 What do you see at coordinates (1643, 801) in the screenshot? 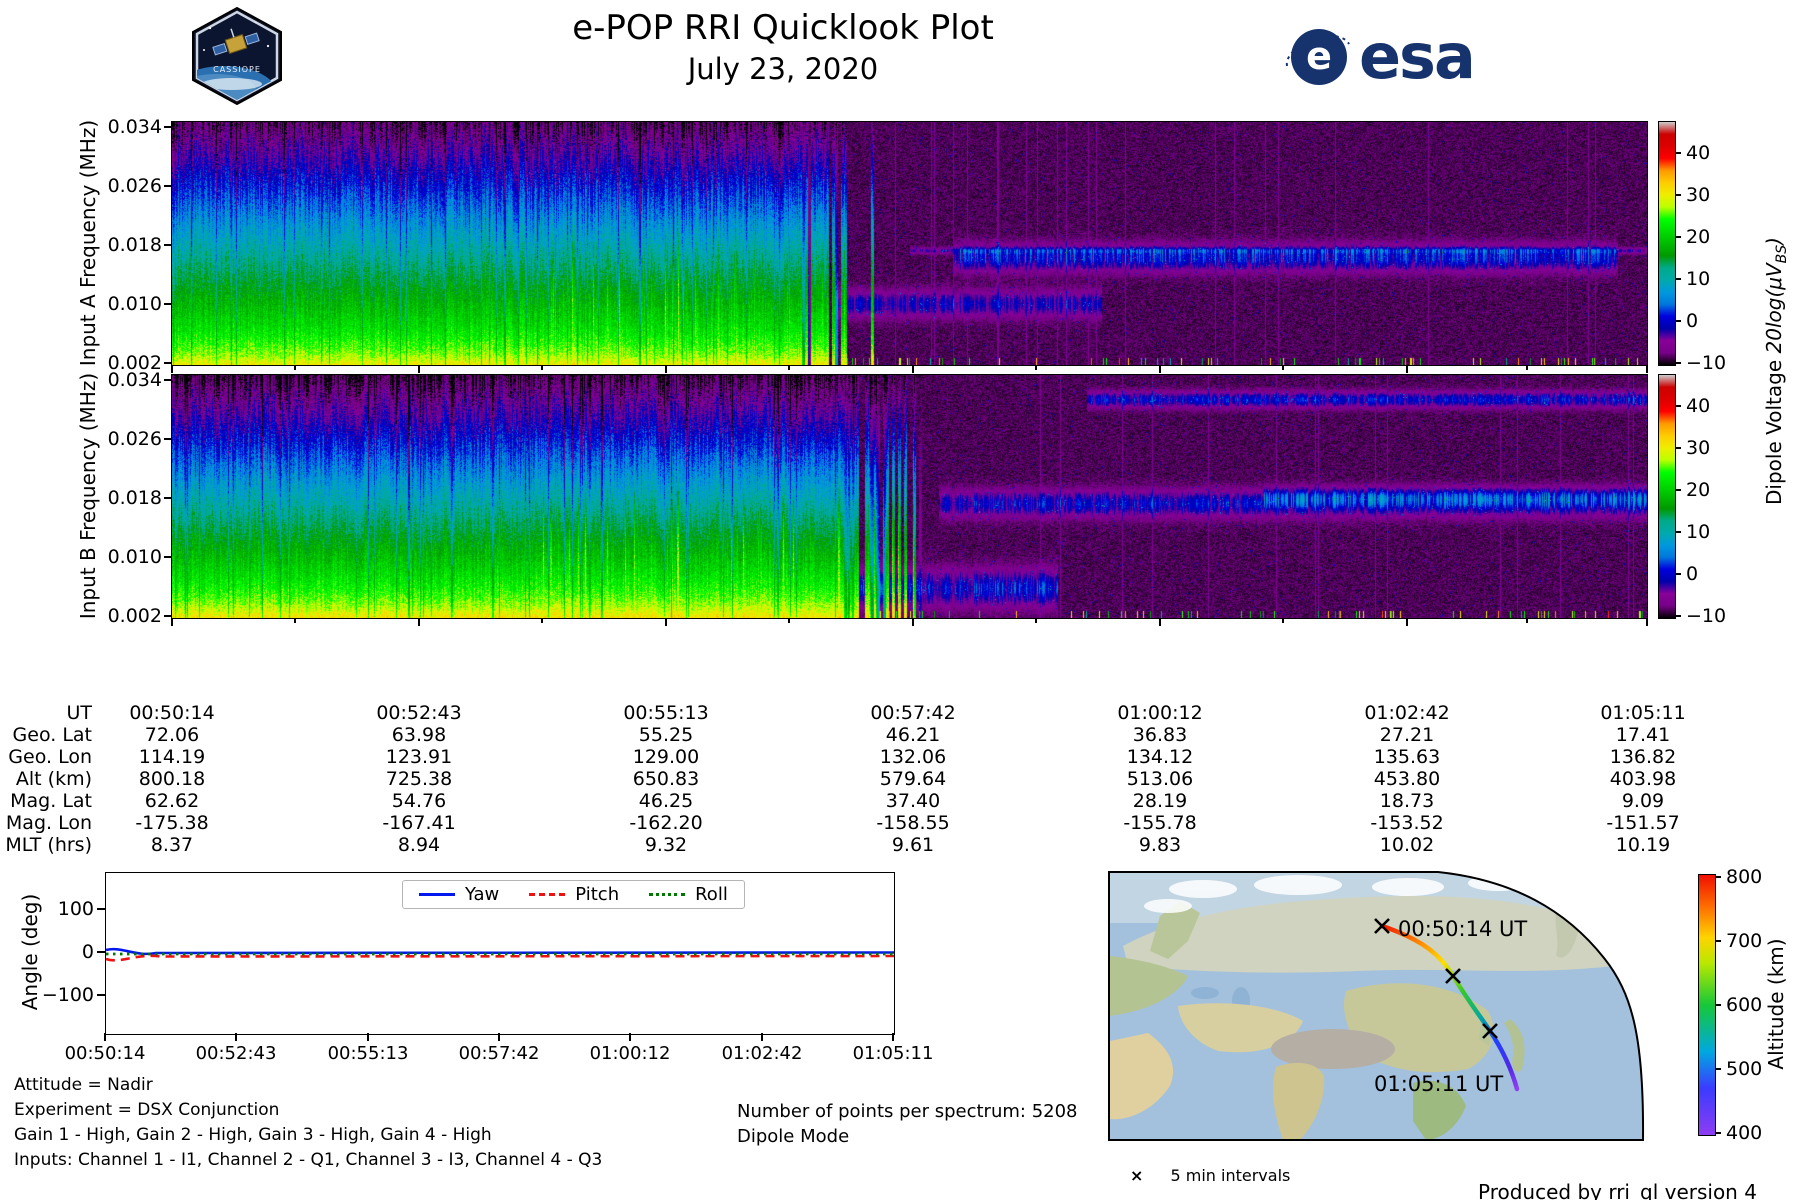
I see `ephemeris-cell: 9.09` at bounding box center [1643, 801].